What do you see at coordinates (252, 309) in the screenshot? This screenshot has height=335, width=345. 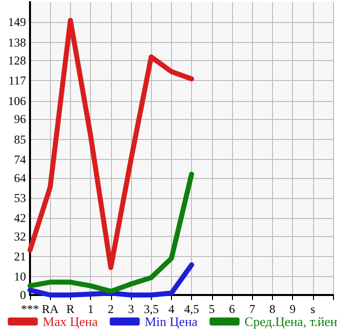 I see `x-tick-label: 7` at bounding box center [252, 309].